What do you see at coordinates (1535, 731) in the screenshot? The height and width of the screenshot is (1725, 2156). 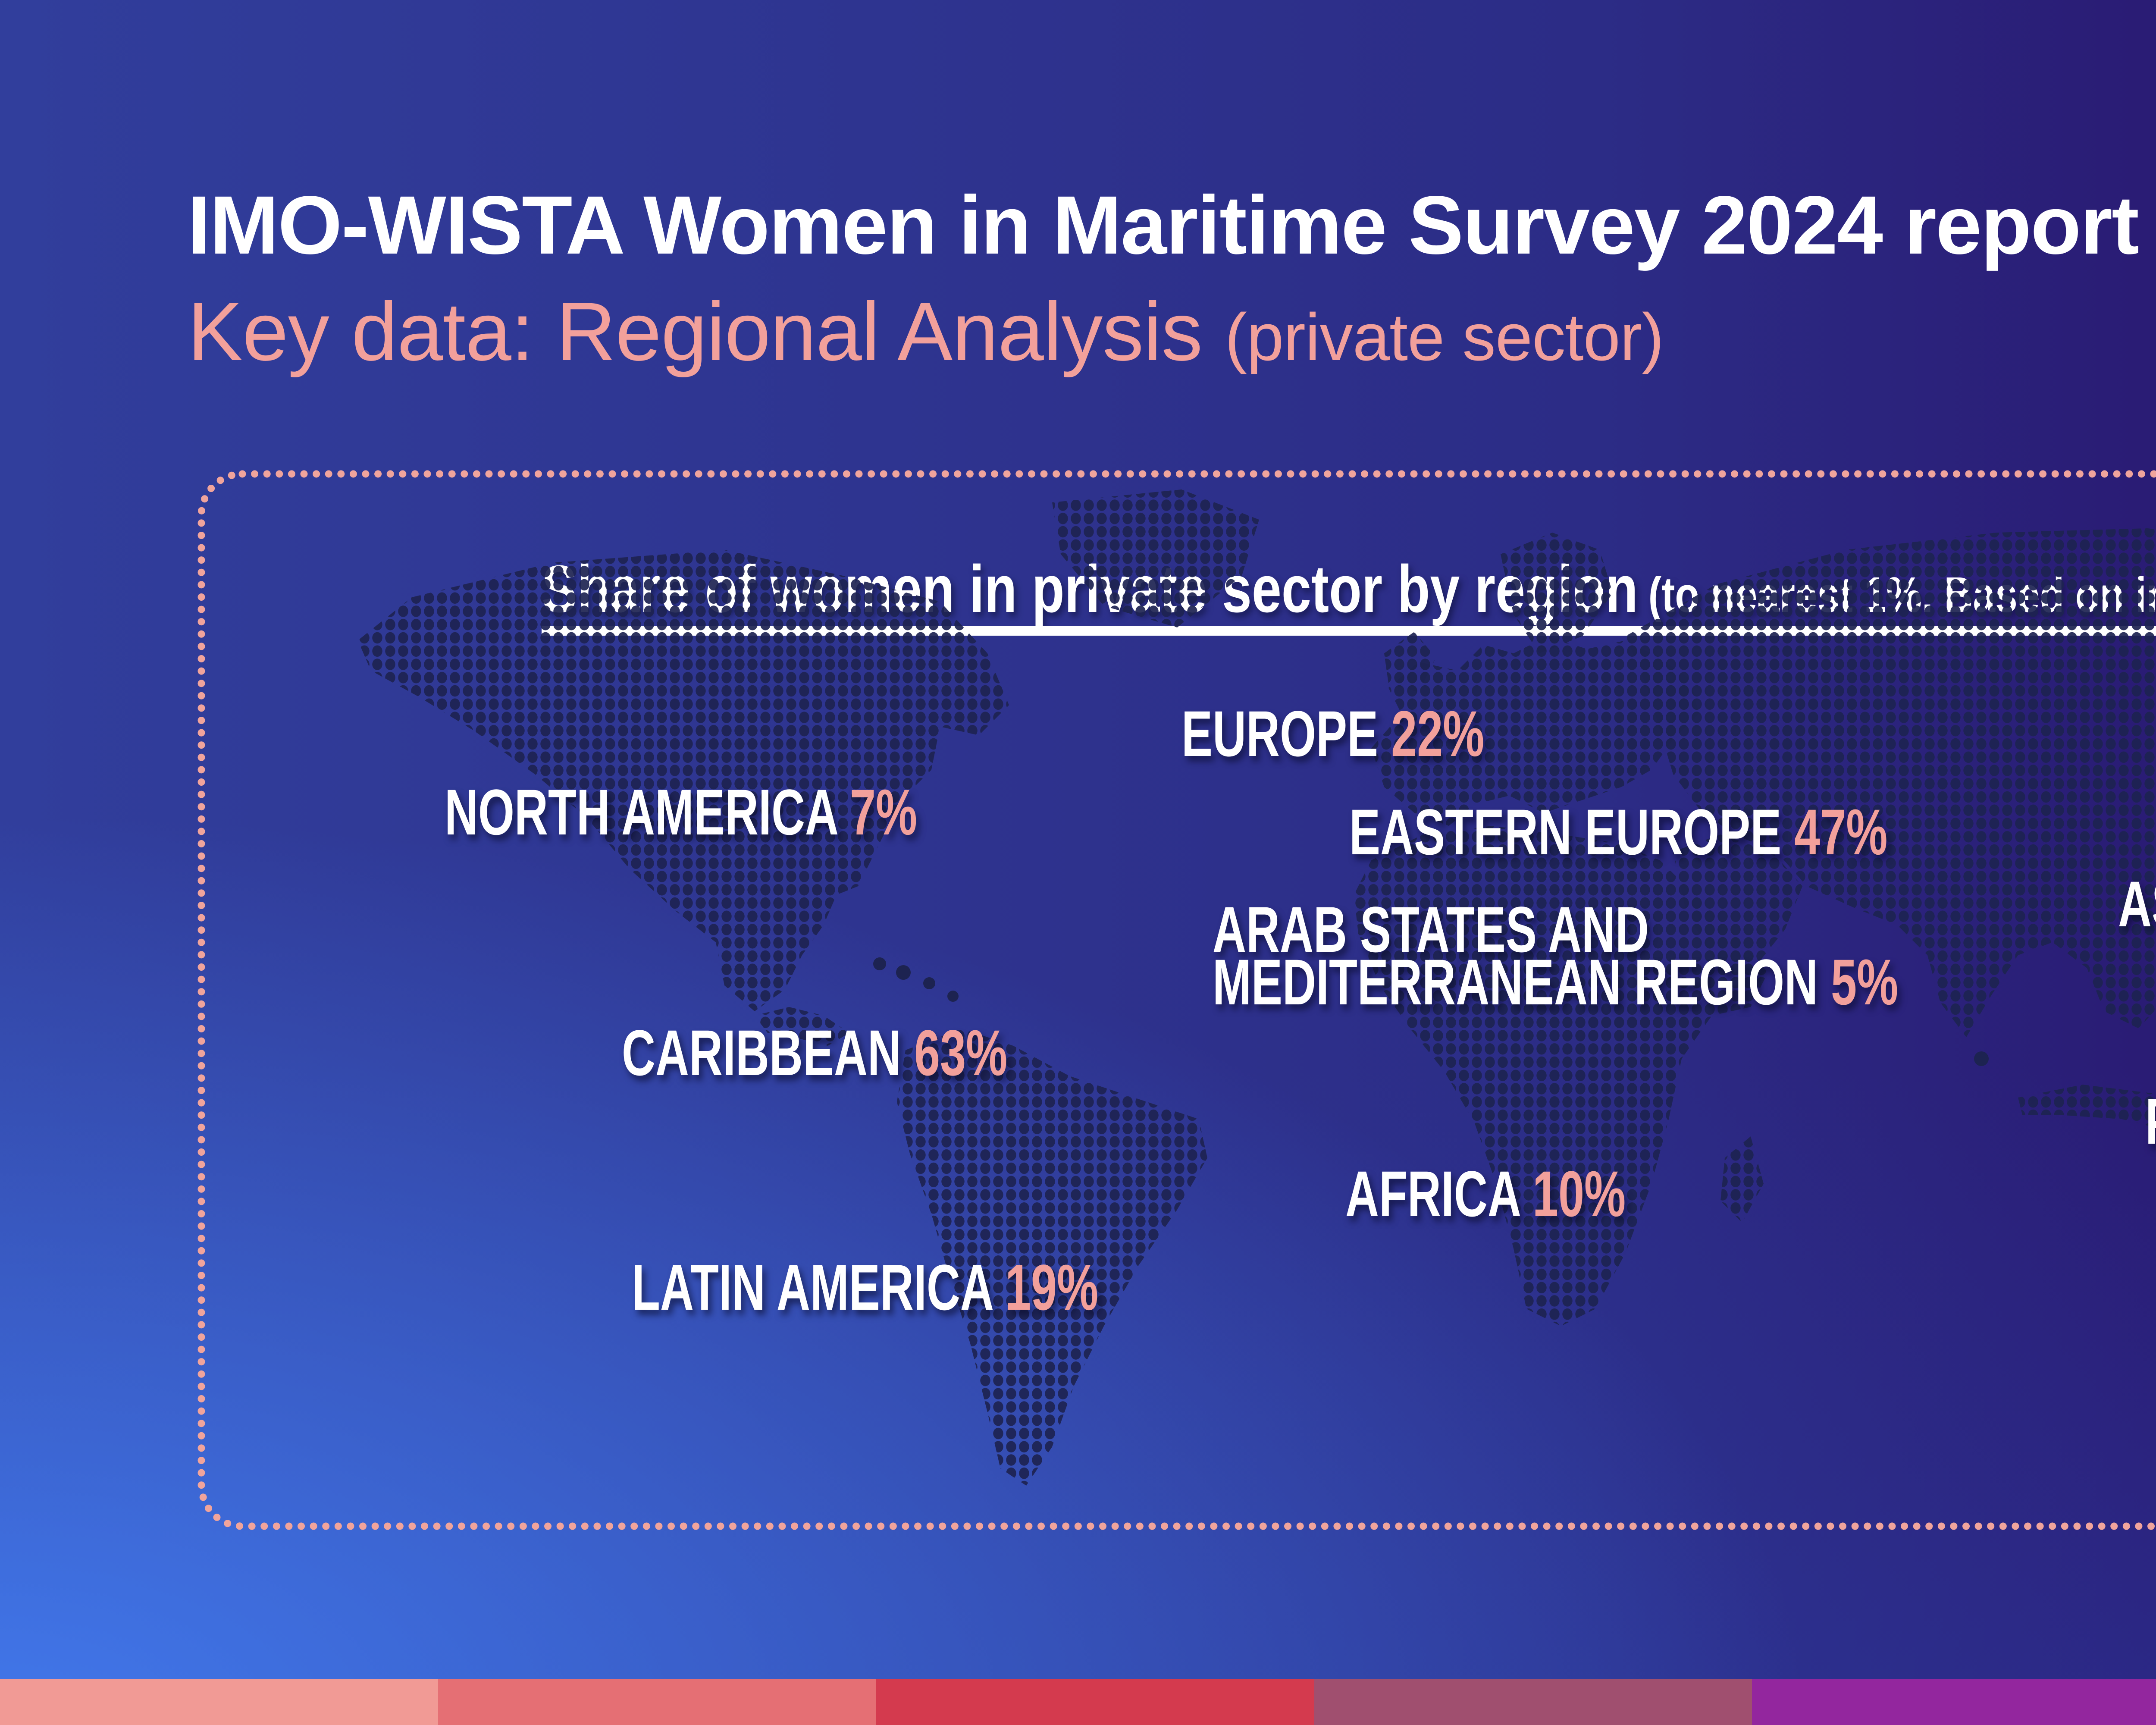 I see `europe` at bounding box center [1535, 731].